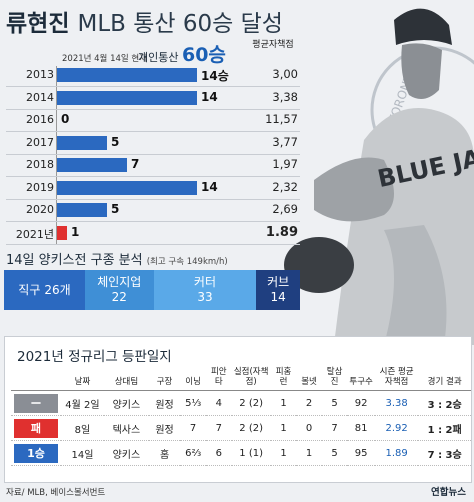 Image resolution: width=474 pixels, height=502 pixels. What do you see at coordinates (209, 96) in the screenshot?
I see `wins-value-label: 14` at bounding box center [209, 96].